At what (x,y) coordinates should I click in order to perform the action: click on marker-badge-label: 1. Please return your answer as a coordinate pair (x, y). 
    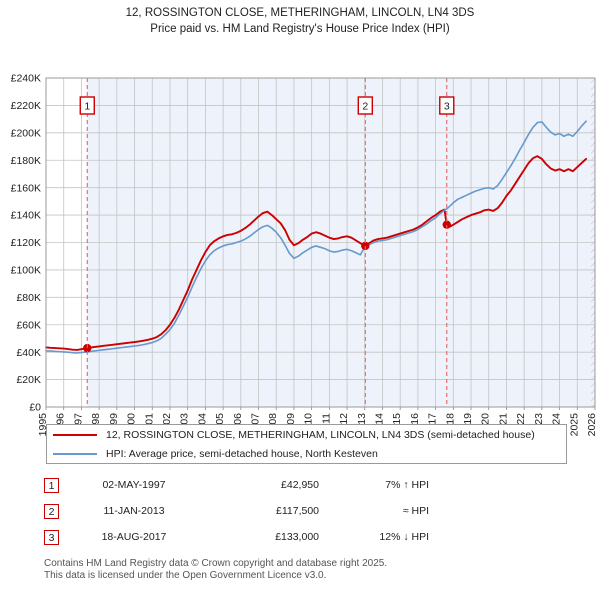
    Looking at the image, I should click on (87, 107).